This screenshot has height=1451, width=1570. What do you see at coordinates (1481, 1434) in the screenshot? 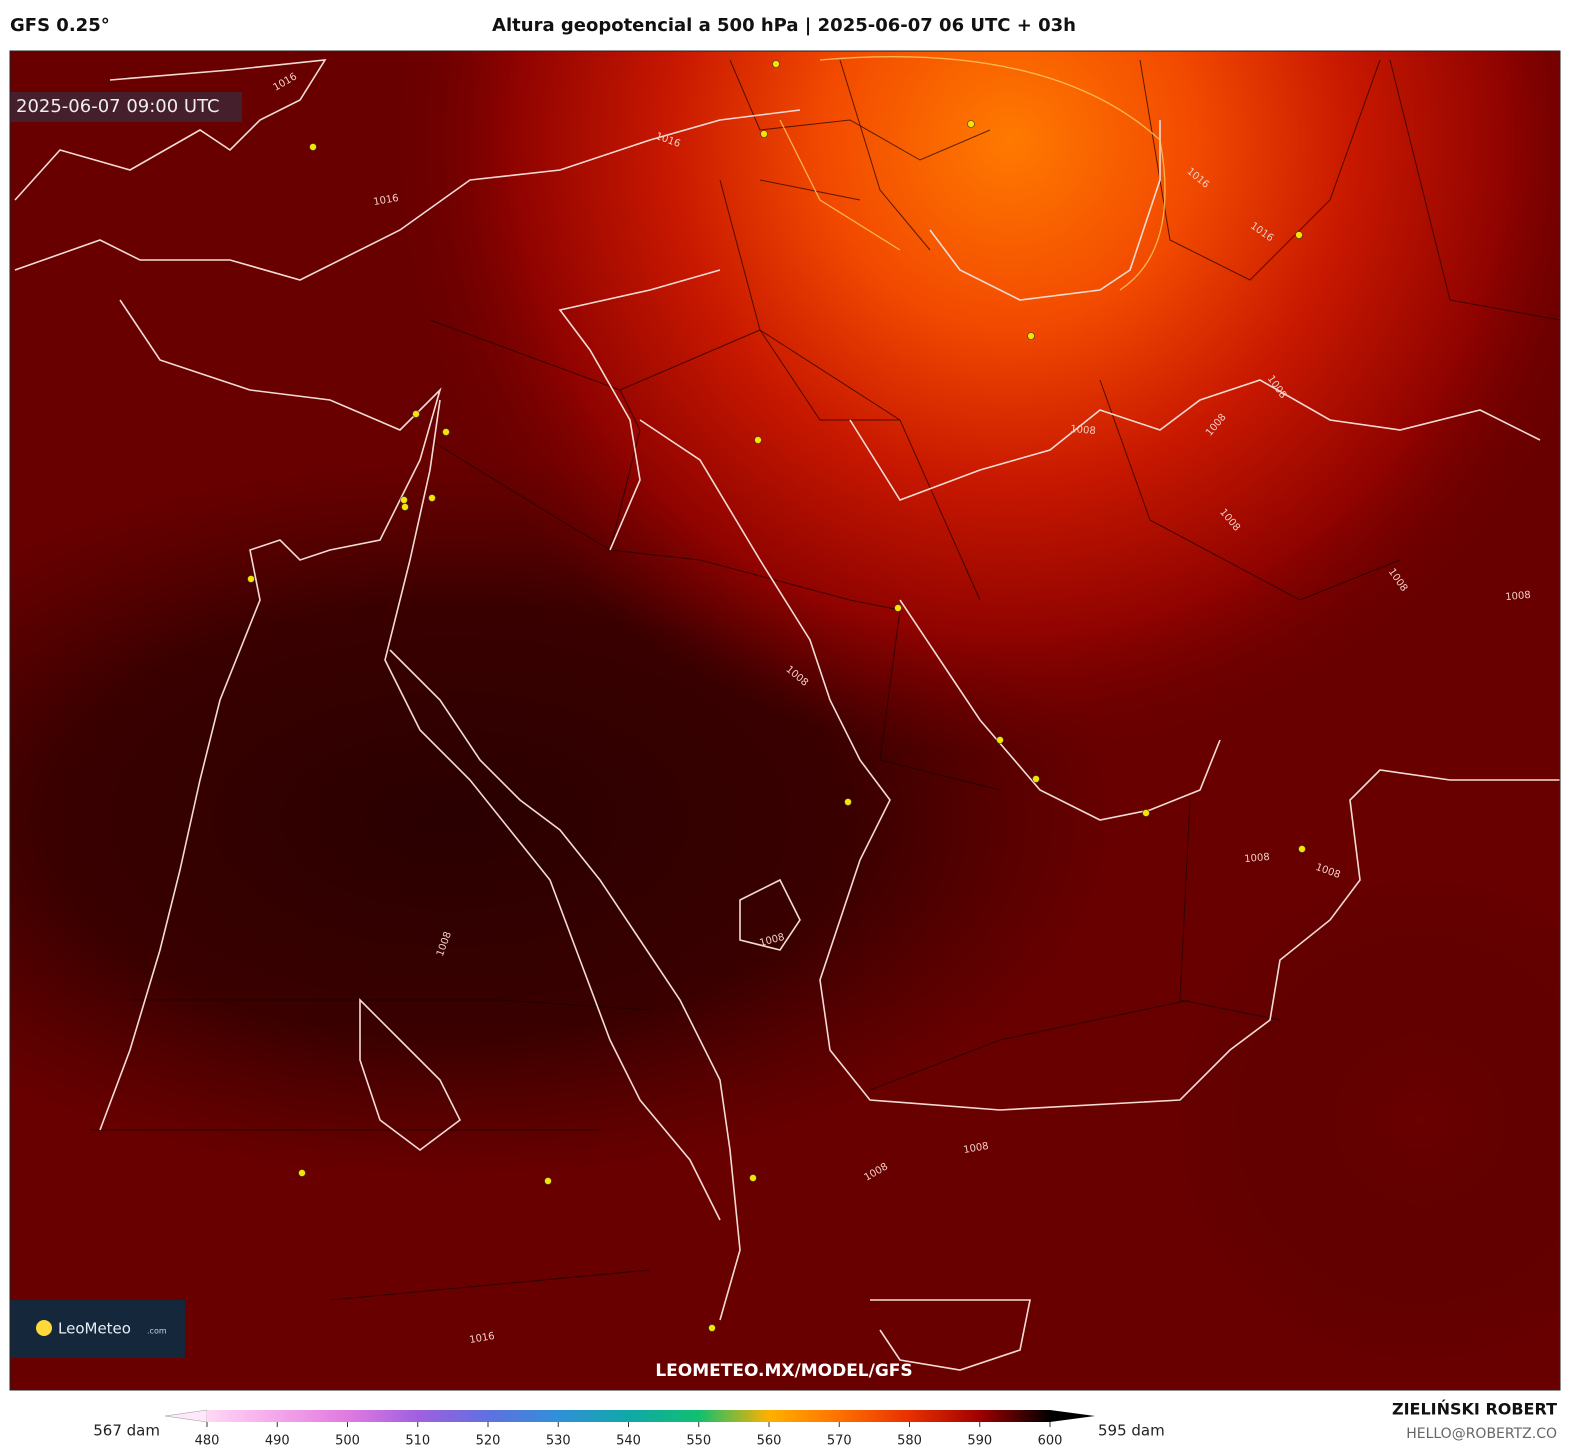
I see `email: HELLO@ROBERTZ.CO` at bounding box center [1481, 1434].